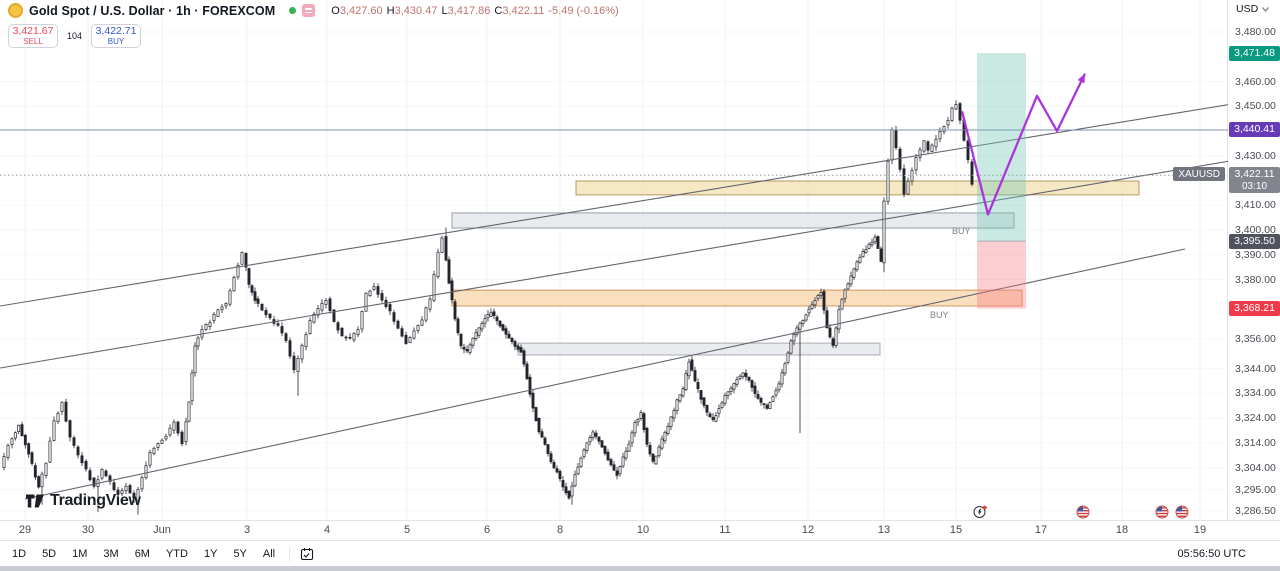 This screenshot has height=571, width=1280. Describe the element at coordinates (1255, 81) in the screenshot. I see `price-tick: 3,460.00` at that location.